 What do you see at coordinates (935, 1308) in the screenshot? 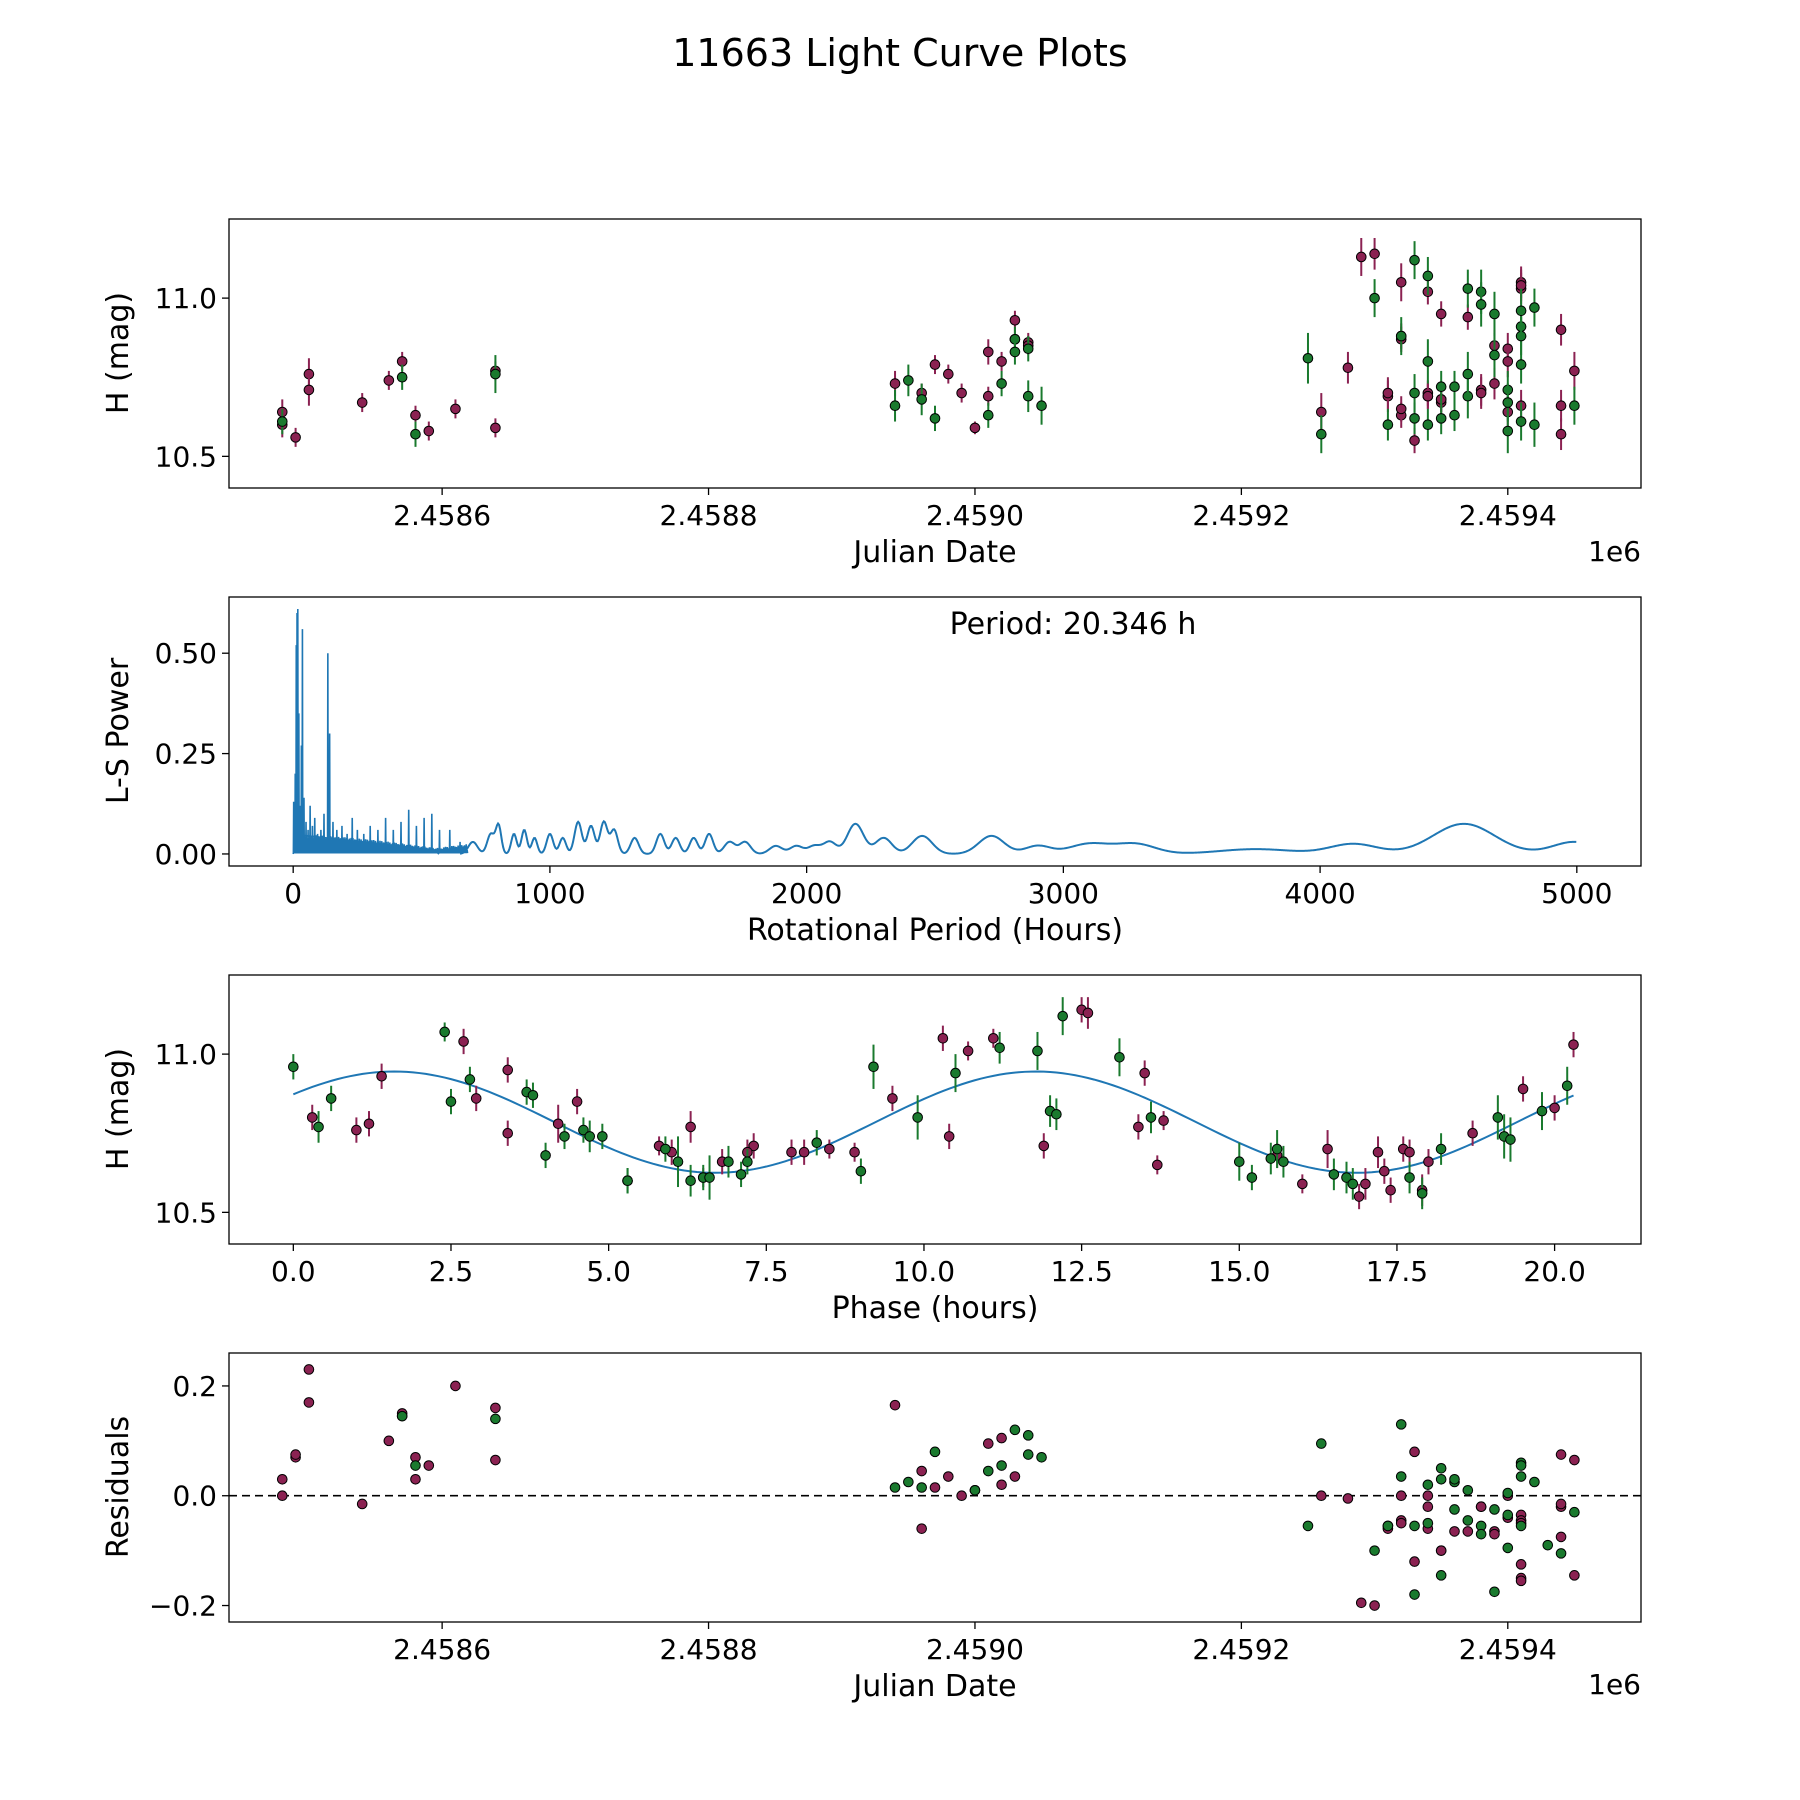
I see `panel-phased-xlabel: Phase (hours)` at bounding box center [935, 1308].